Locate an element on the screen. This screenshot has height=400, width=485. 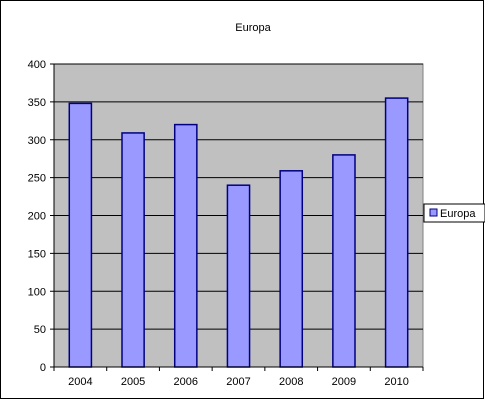
legend: Europa is located at coordinates (454, 213).